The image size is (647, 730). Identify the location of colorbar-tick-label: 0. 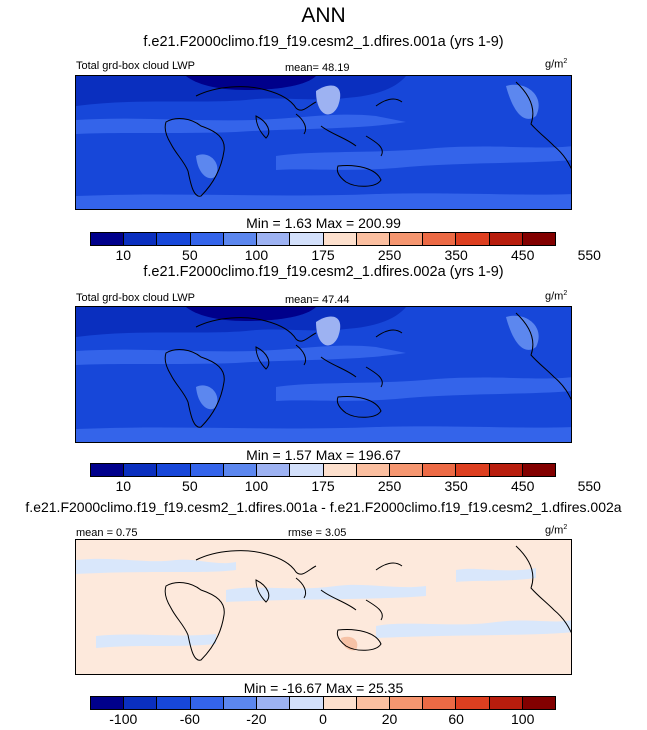
(323, 719).